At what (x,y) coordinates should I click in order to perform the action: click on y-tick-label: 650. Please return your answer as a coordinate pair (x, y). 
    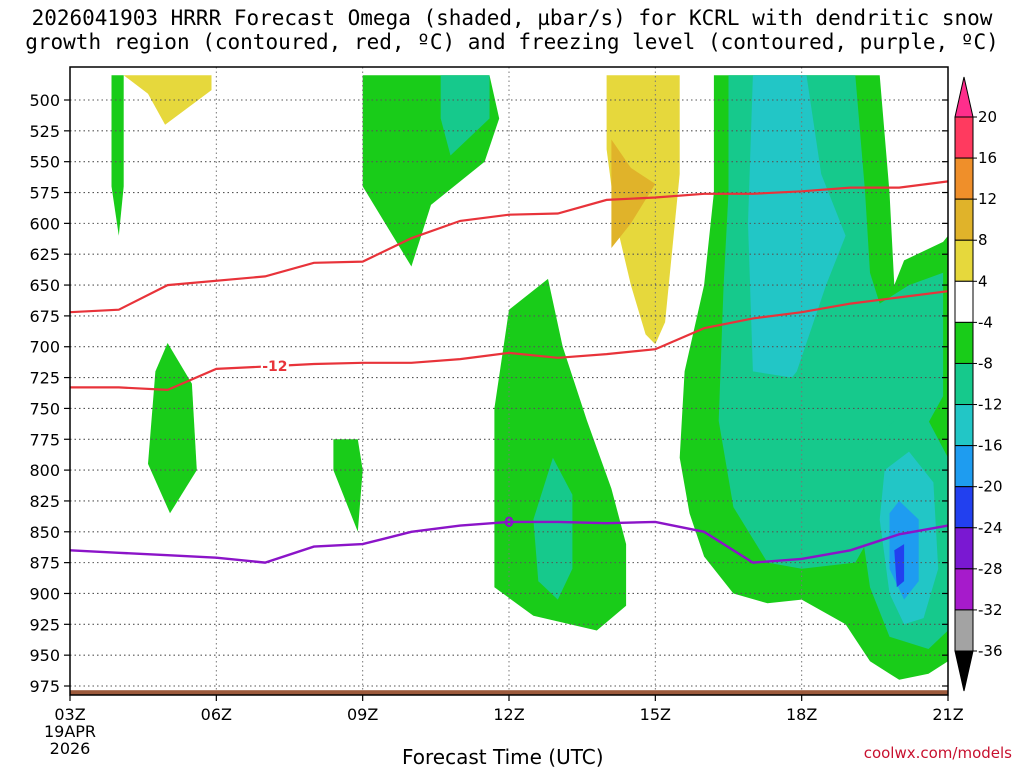
    Looking at the image, I should click on (44, 285).